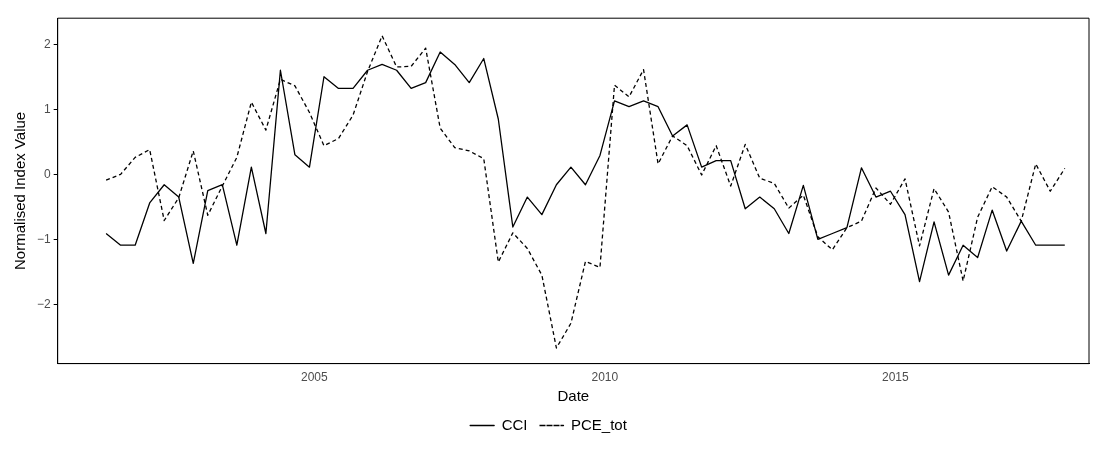 This screenshot has width=1101, height=451. What do you see at coordinates (47, 173) in the screenshot?
I see `y-tick-label: 0` at bounding box center [47, 173].